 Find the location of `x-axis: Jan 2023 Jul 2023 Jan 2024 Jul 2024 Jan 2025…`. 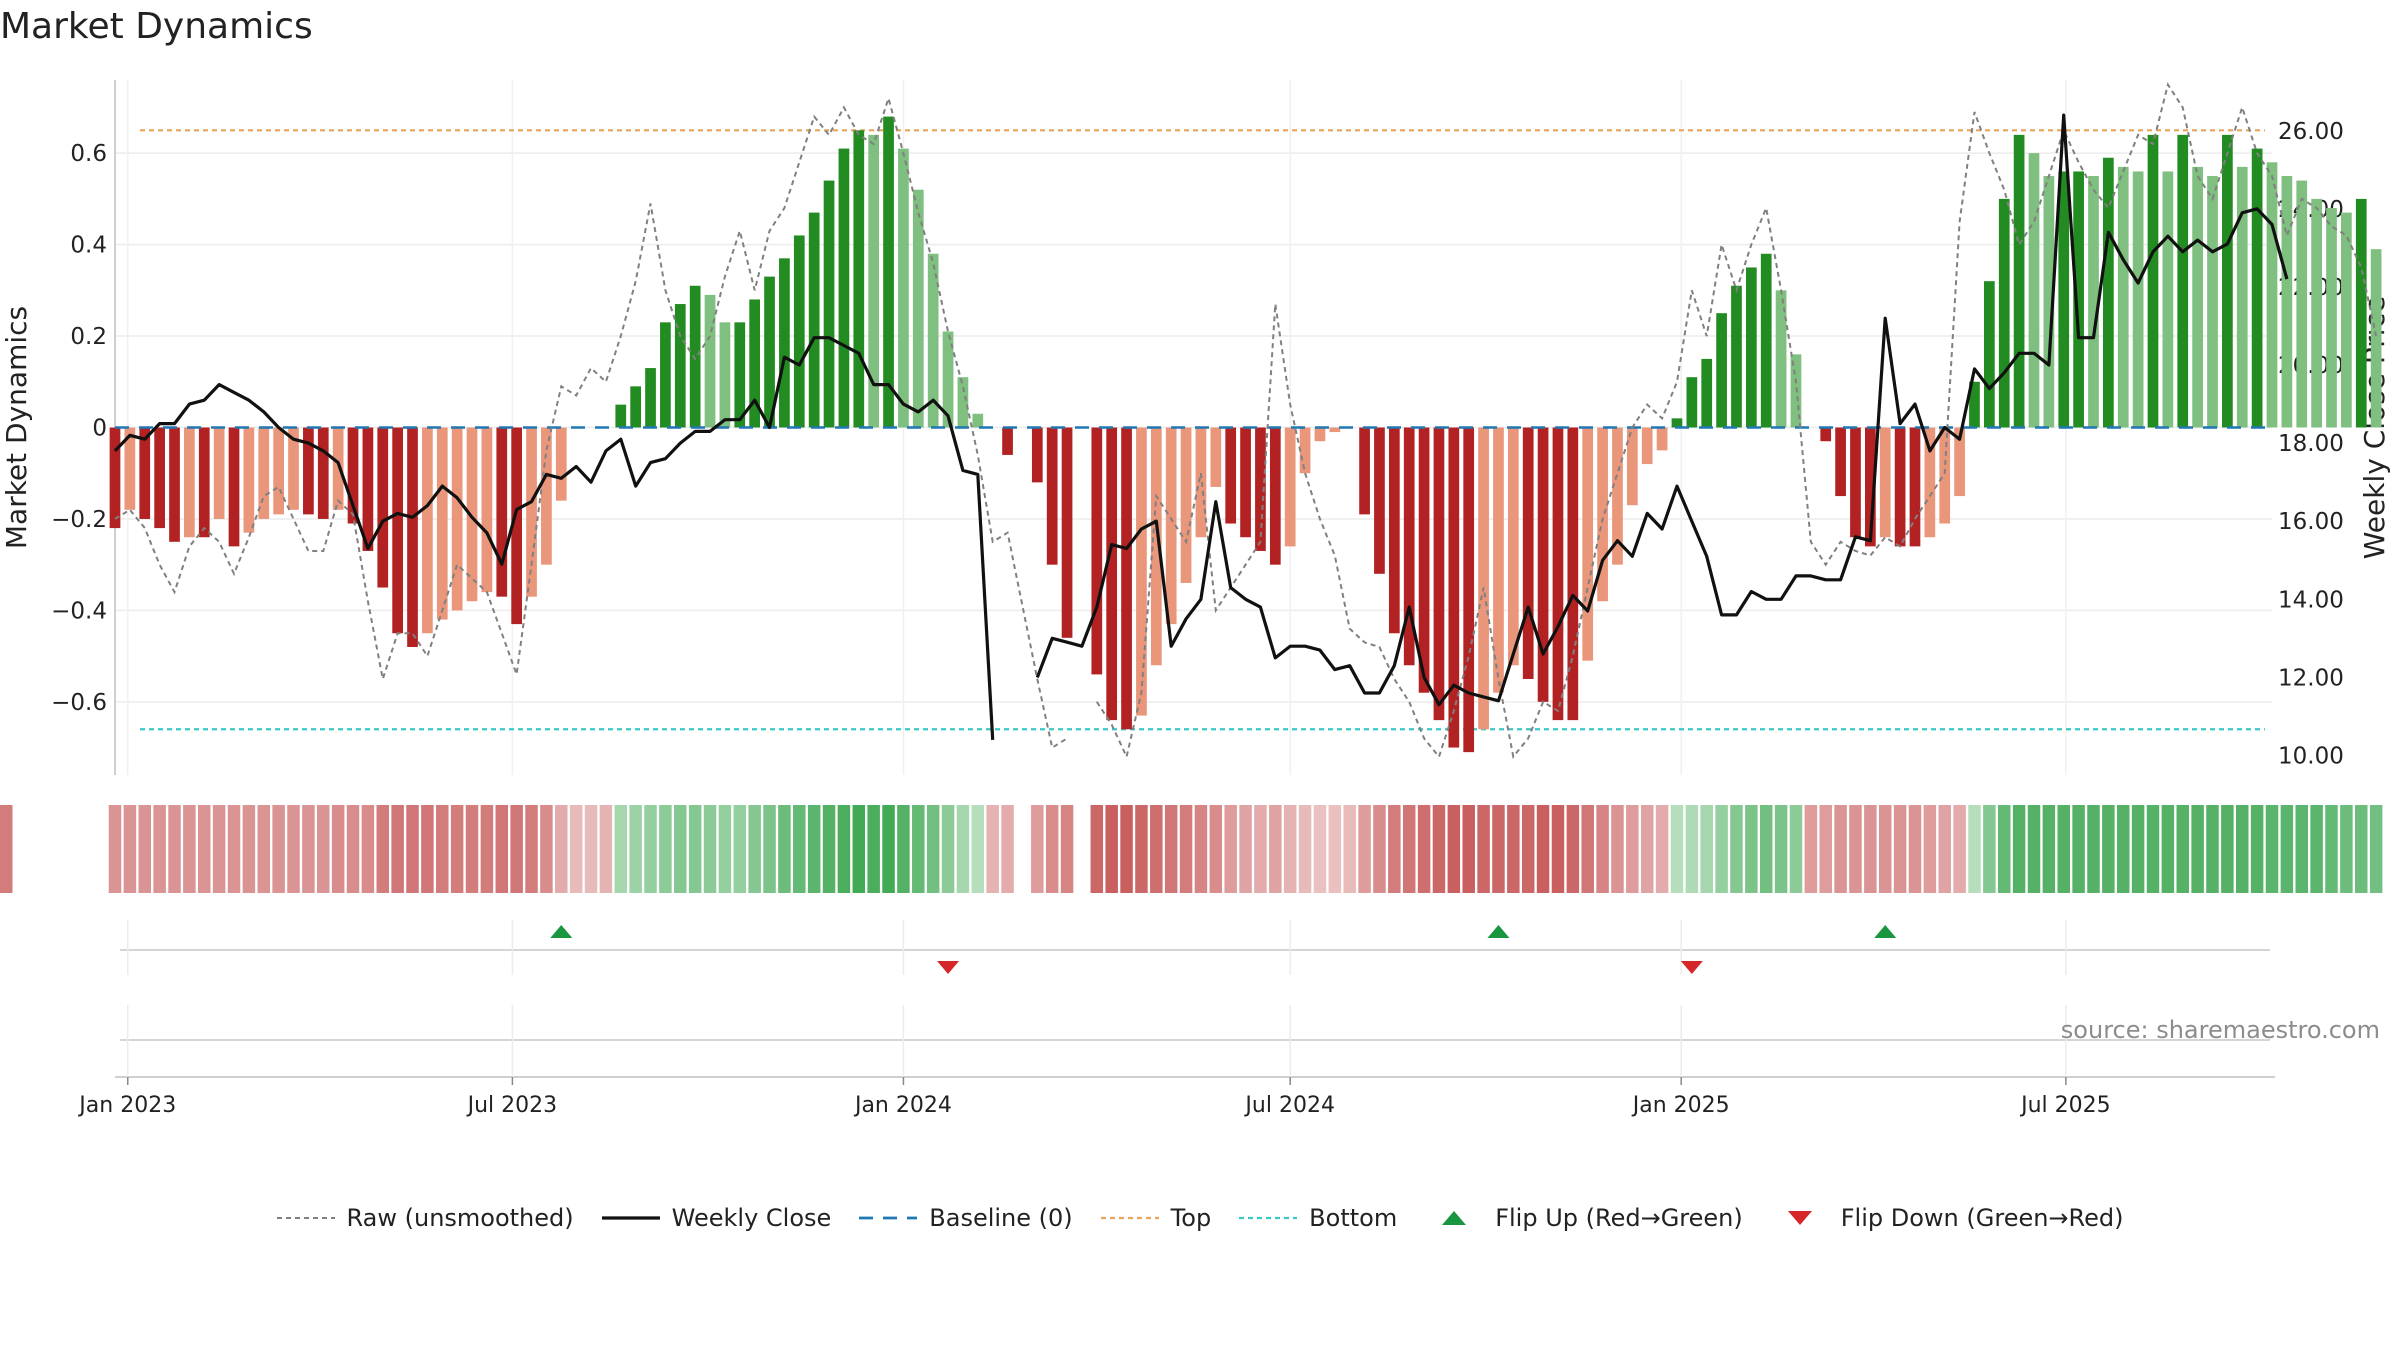

x-axis: Jan 2023 Jul 2023 Jan 2024 Jul 2024 Jan 2025… is located at coordinates (1176, 1061).